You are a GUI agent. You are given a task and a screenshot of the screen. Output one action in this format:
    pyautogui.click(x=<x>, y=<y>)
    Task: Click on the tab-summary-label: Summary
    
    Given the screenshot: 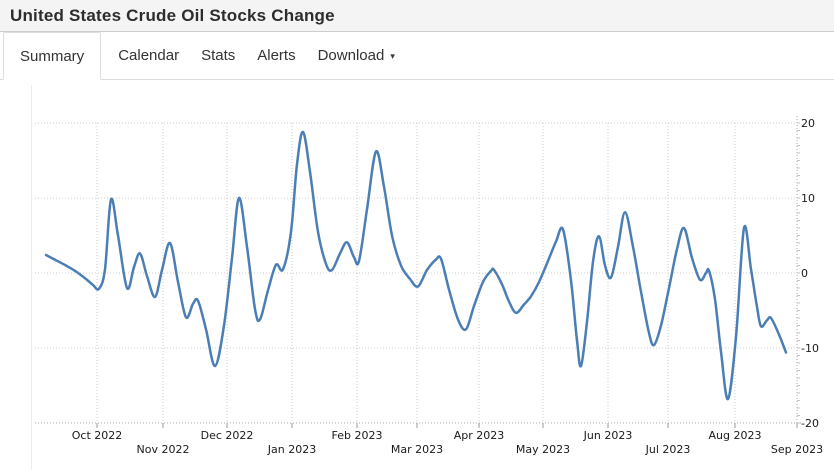 What is the action you would take?
    pyautogui.click(x=52, y=56)
    